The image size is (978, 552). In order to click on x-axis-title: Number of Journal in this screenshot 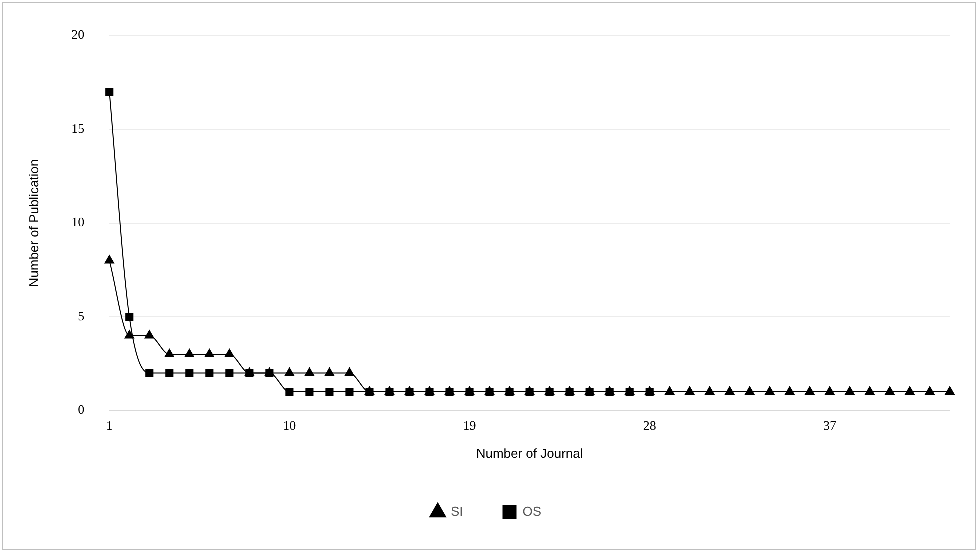, I will do `click(530, 453)`.